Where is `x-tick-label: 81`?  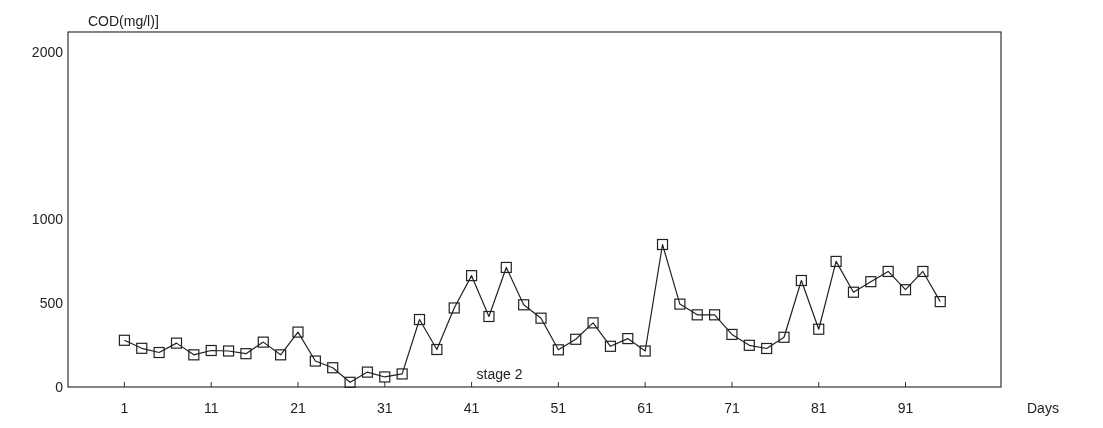 x-tick-label: 81 is located at coordinates (818, 408).